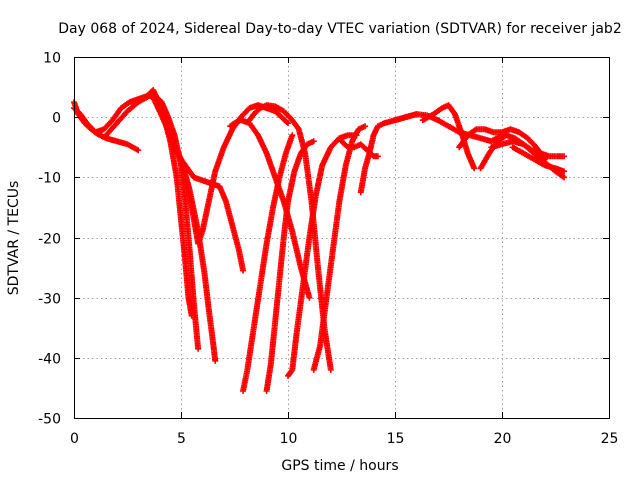  I want to click on x-tick-labels: 0 5 10 15 20 25, so click(344, 439).